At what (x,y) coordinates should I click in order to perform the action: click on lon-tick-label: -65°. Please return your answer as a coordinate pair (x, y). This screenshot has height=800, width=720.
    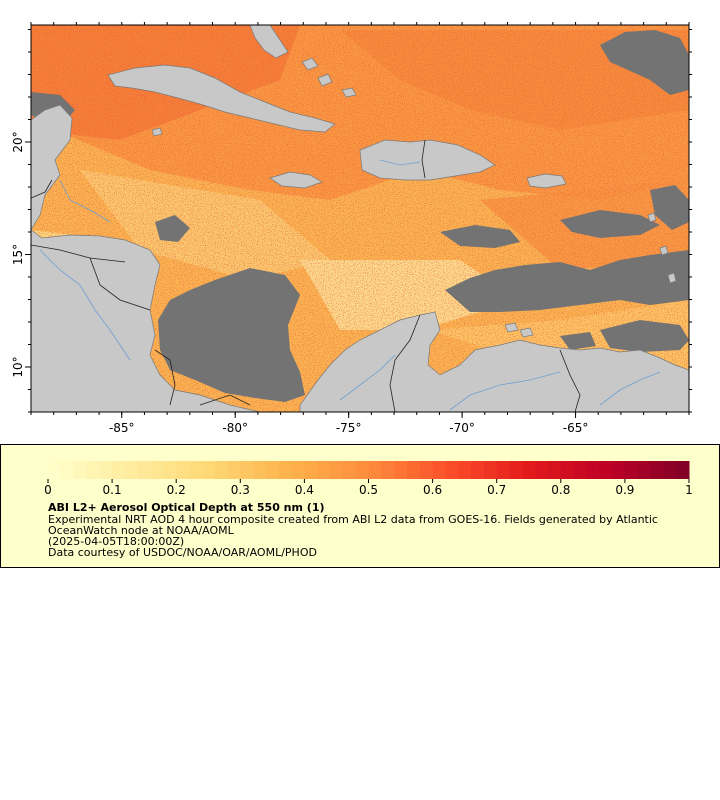
    Looking at the image, I should click on (576, 428).